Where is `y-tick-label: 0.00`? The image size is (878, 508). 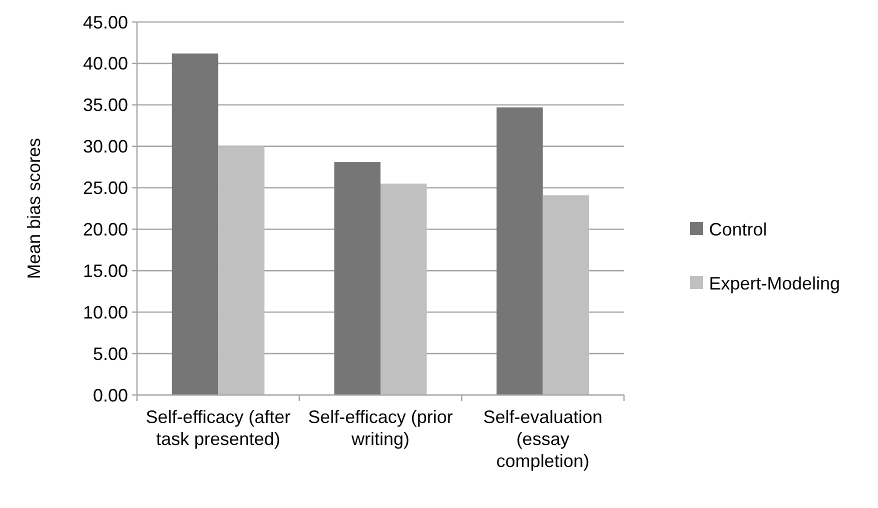 y-tick-label: 0.00 is located at coordinates (110, 395).